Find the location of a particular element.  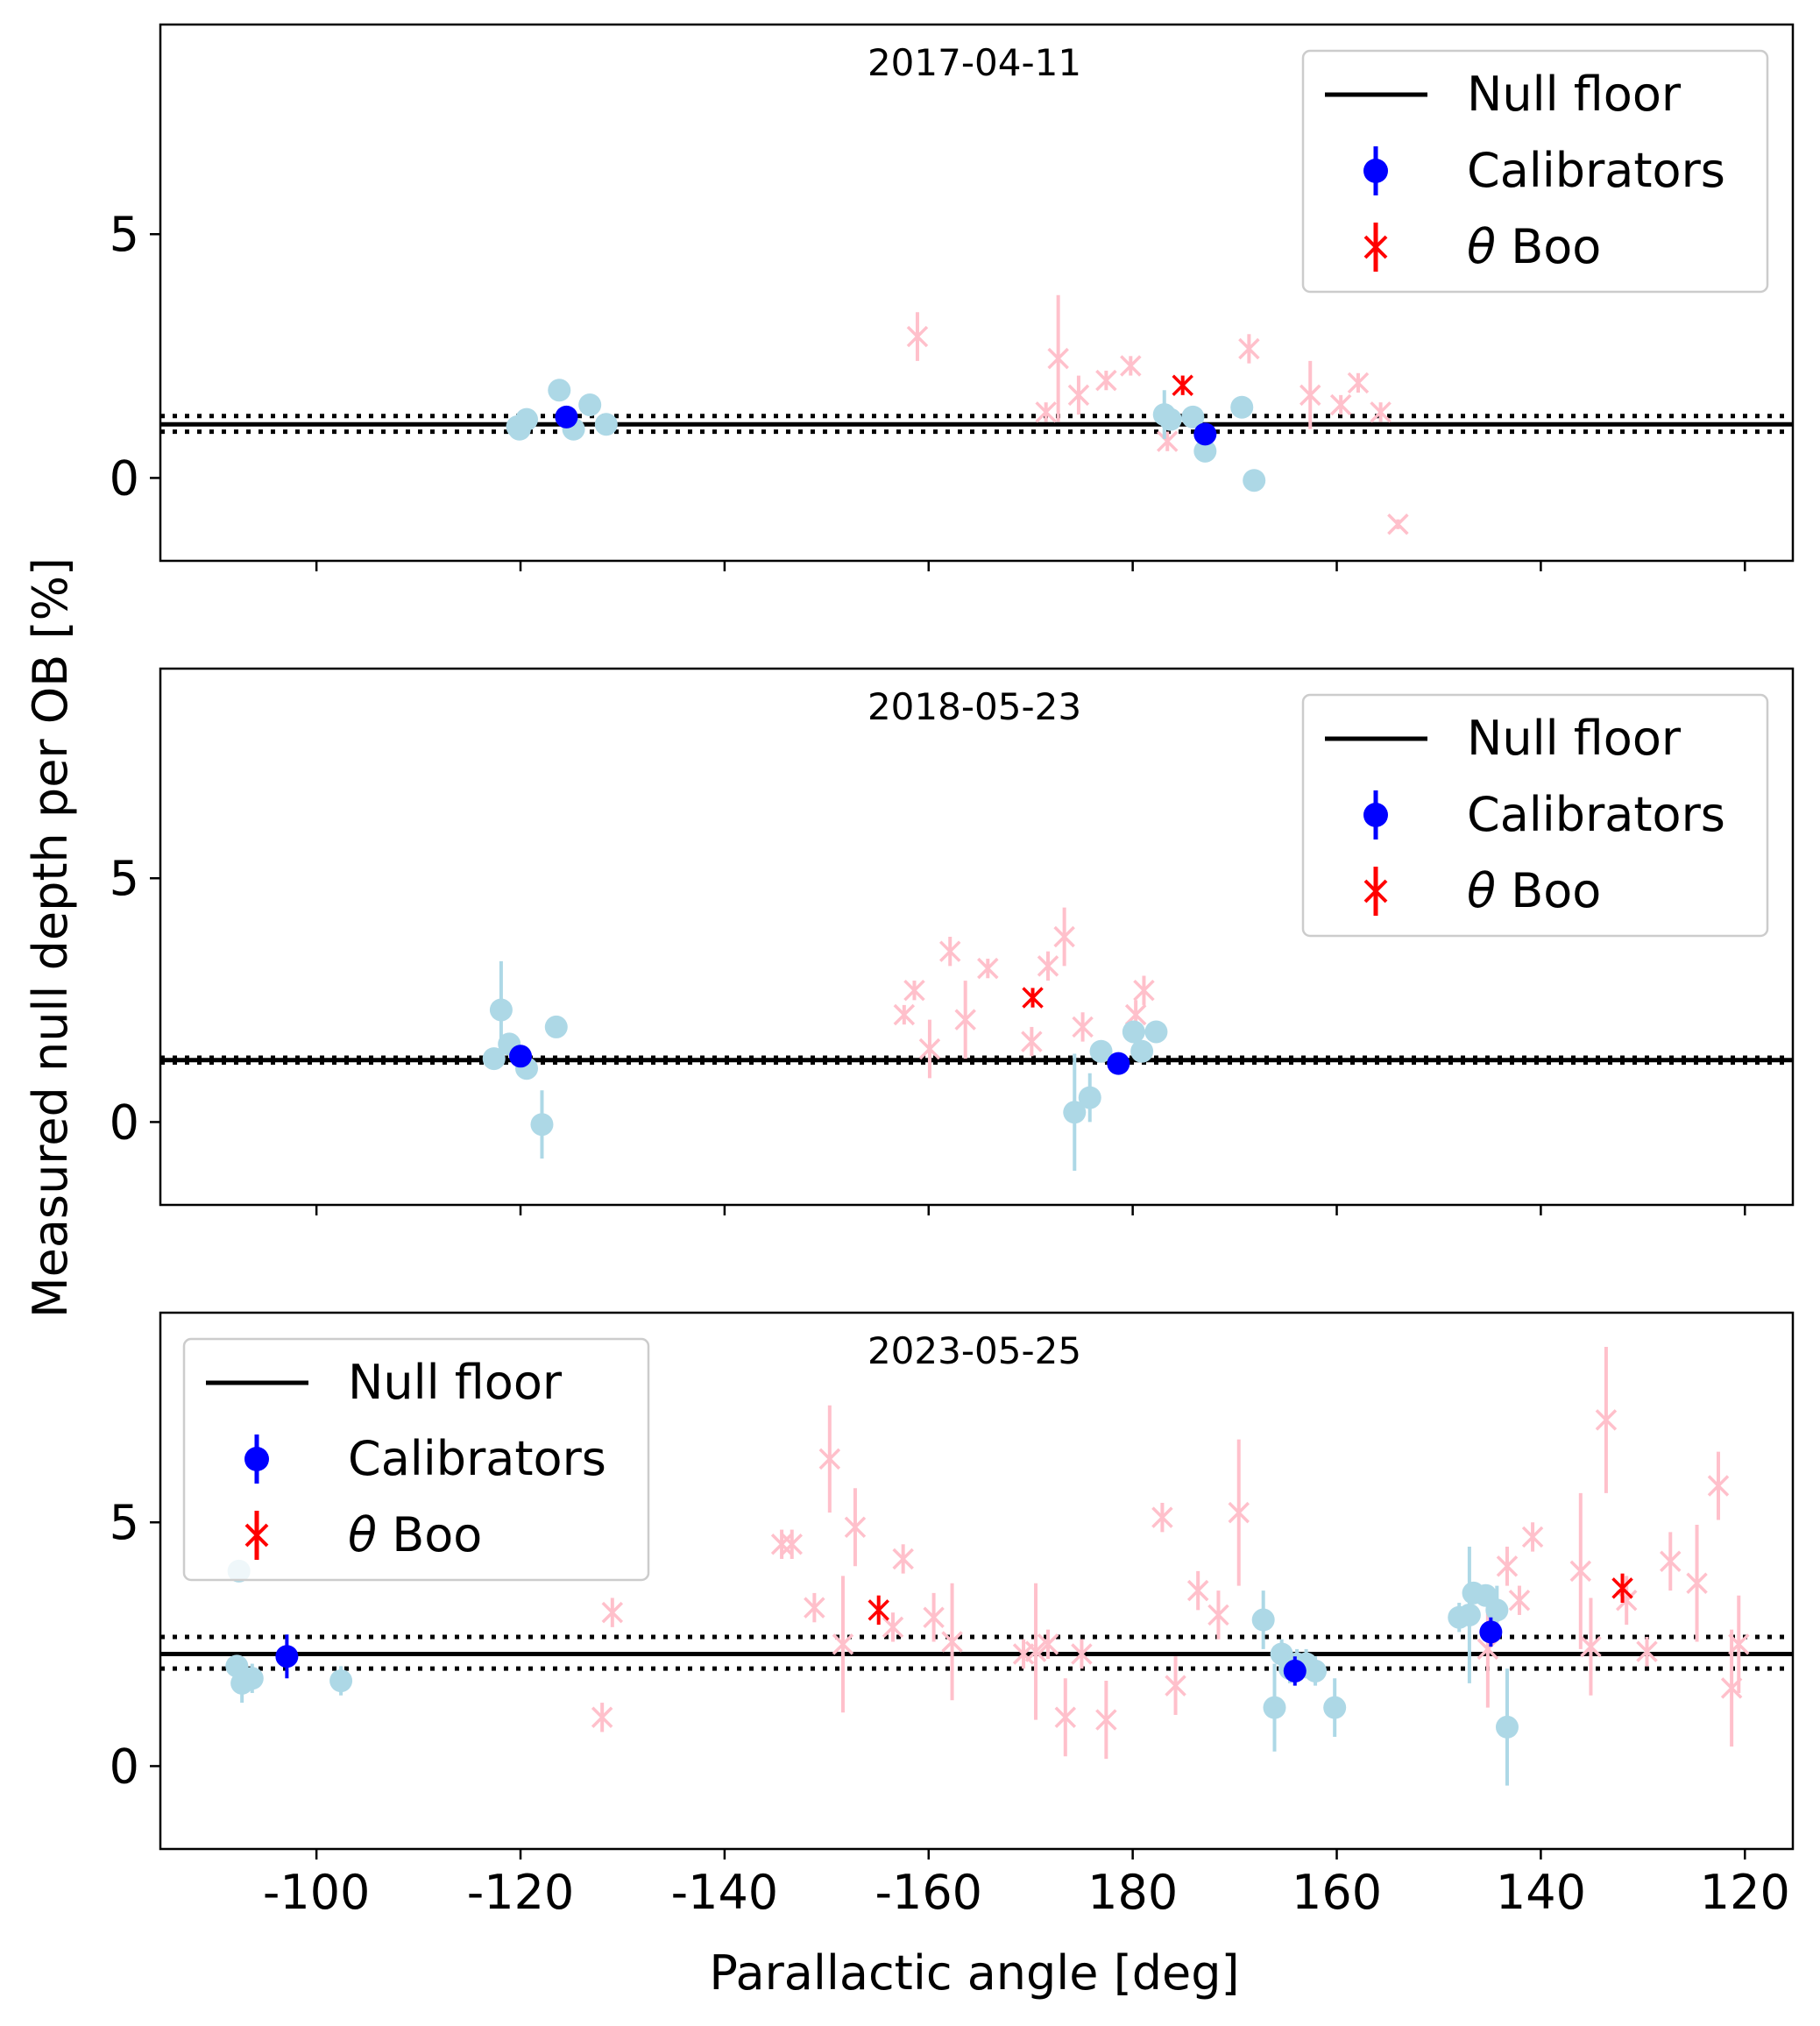

x-tick-label: 180 is located at coordinates (1132, 1893).